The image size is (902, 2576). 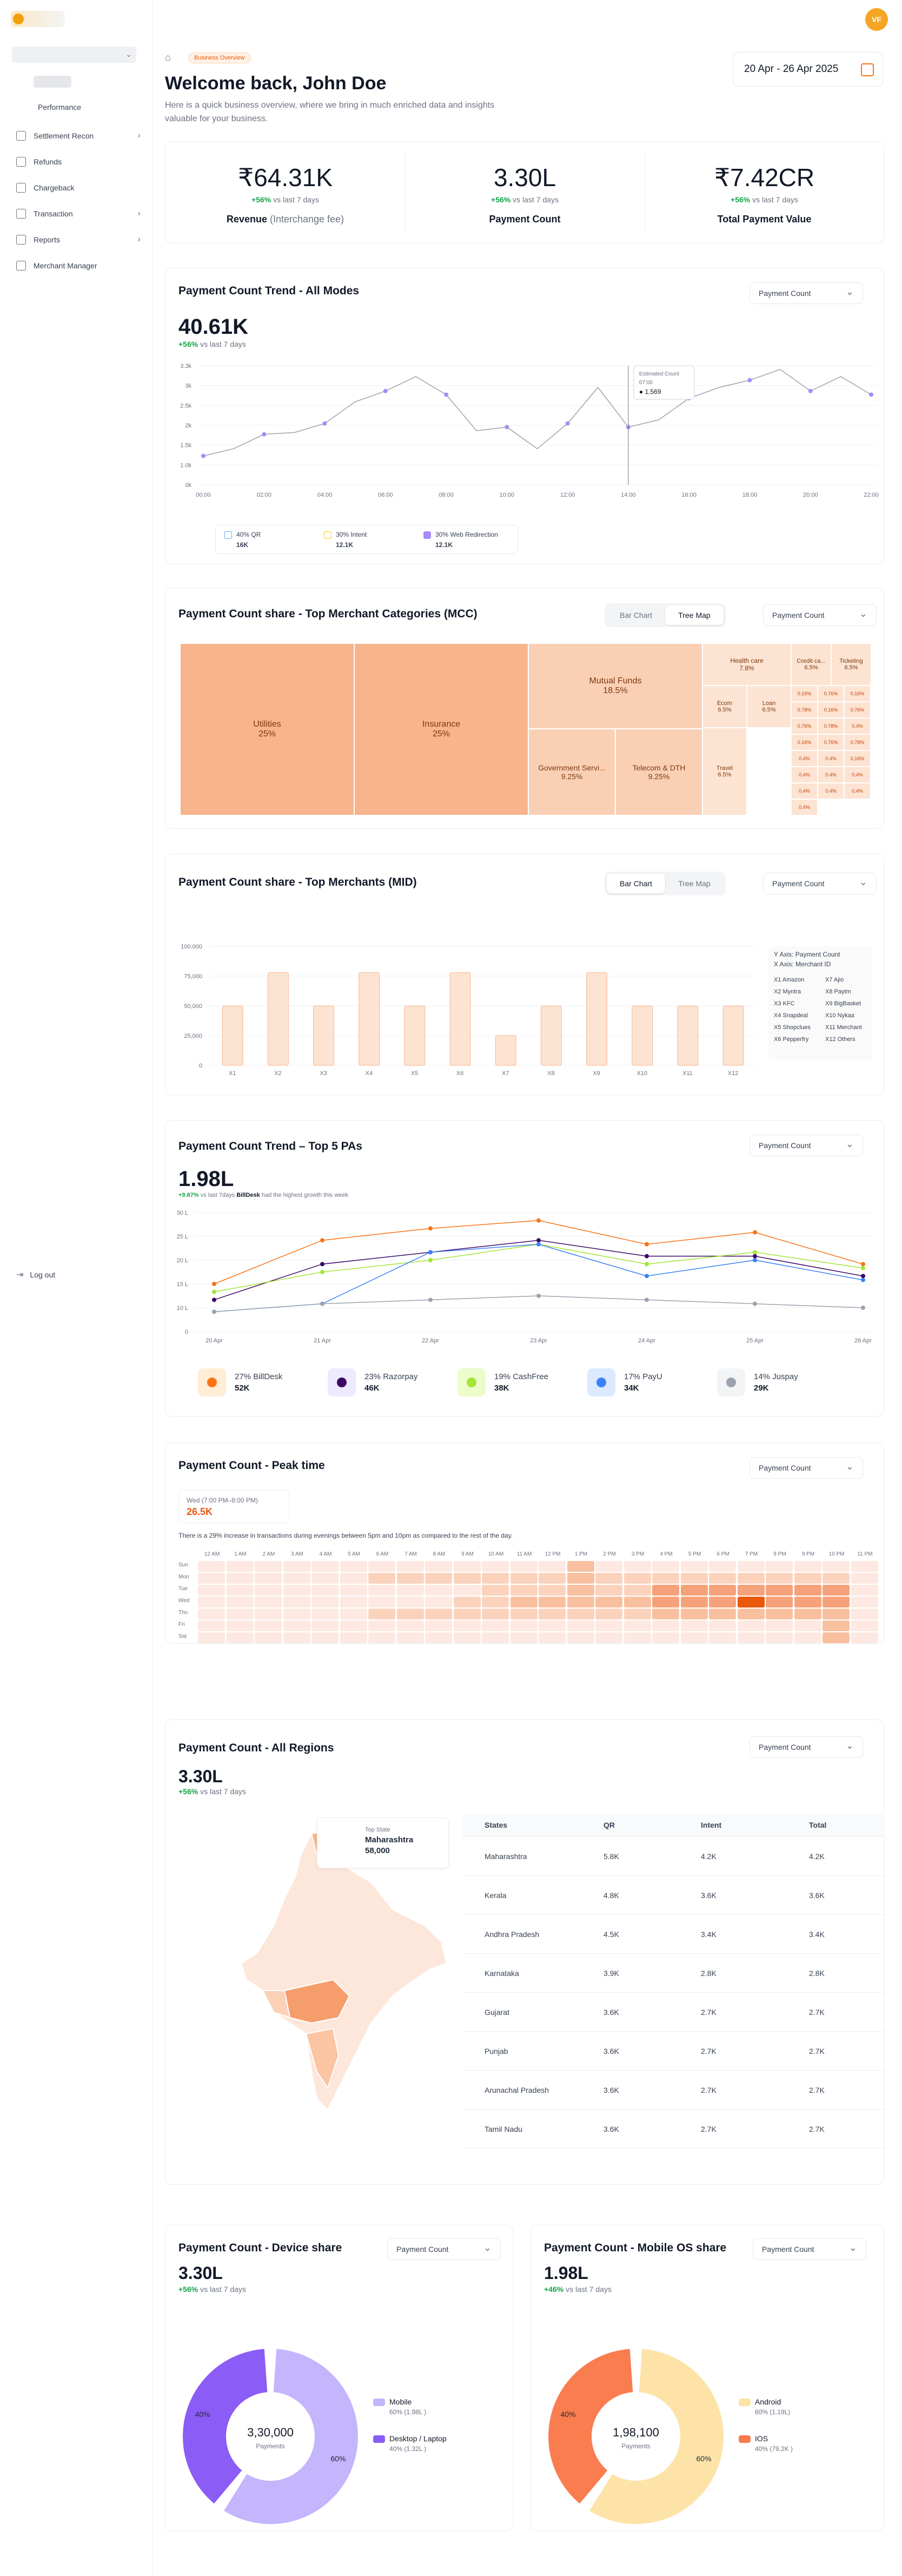 I want to click on treemap-cell: Ticketing 6.5%, so click(x=851, y=664).